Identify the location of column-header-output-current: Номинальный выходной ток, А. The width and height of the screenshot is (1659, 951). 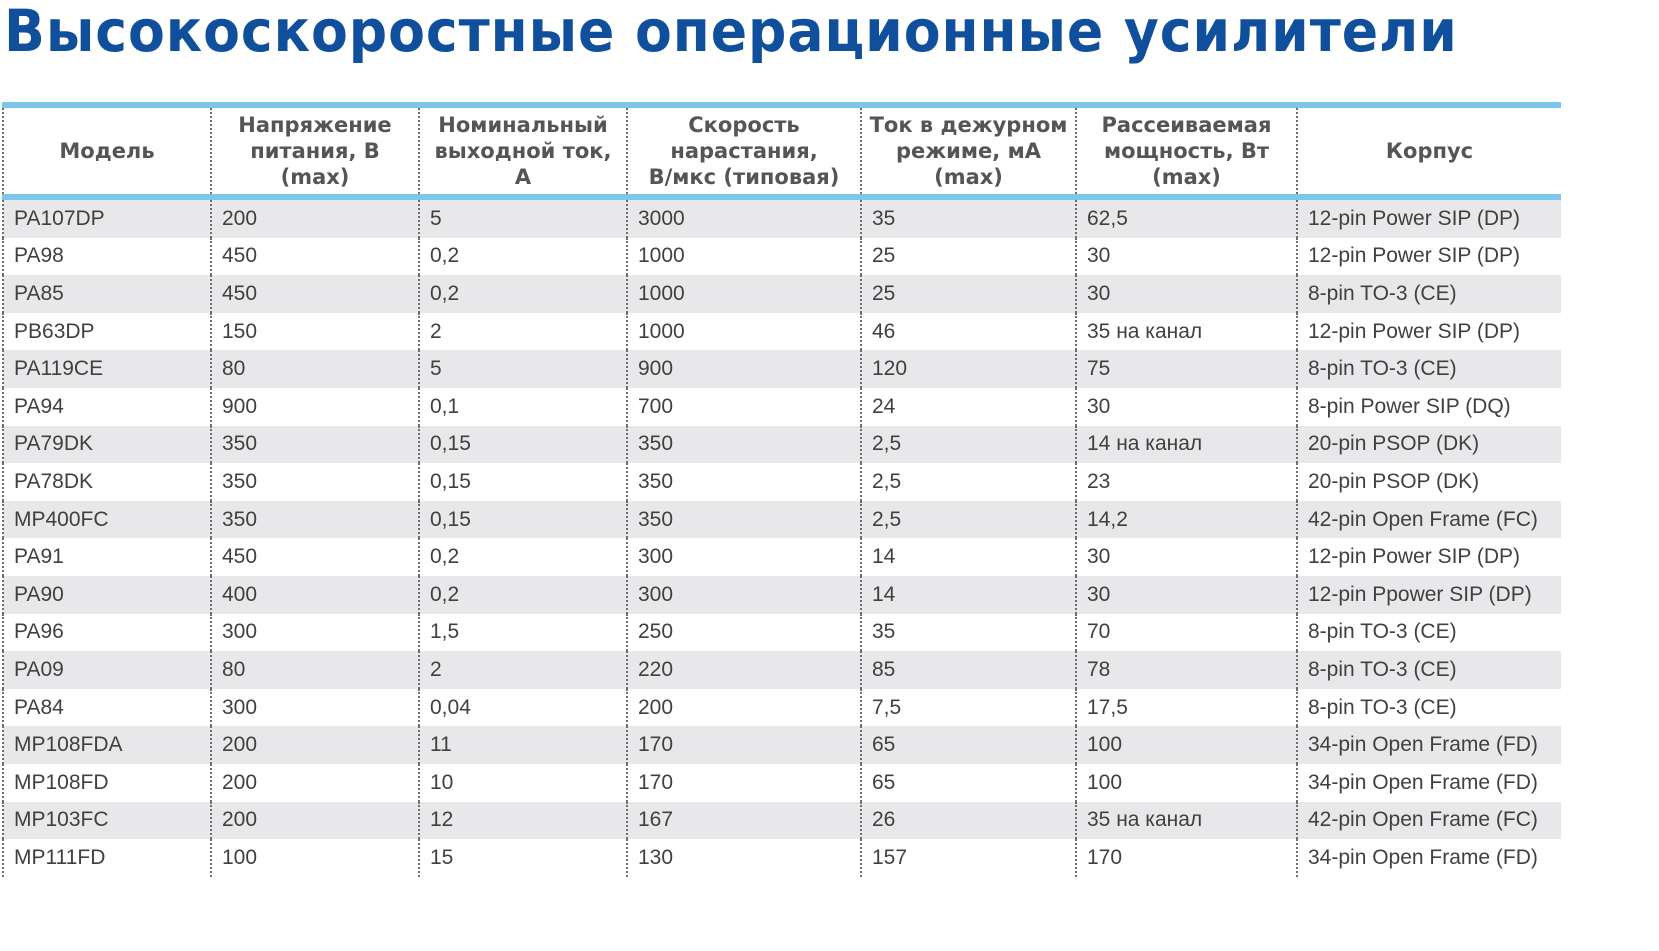
(522, 151).